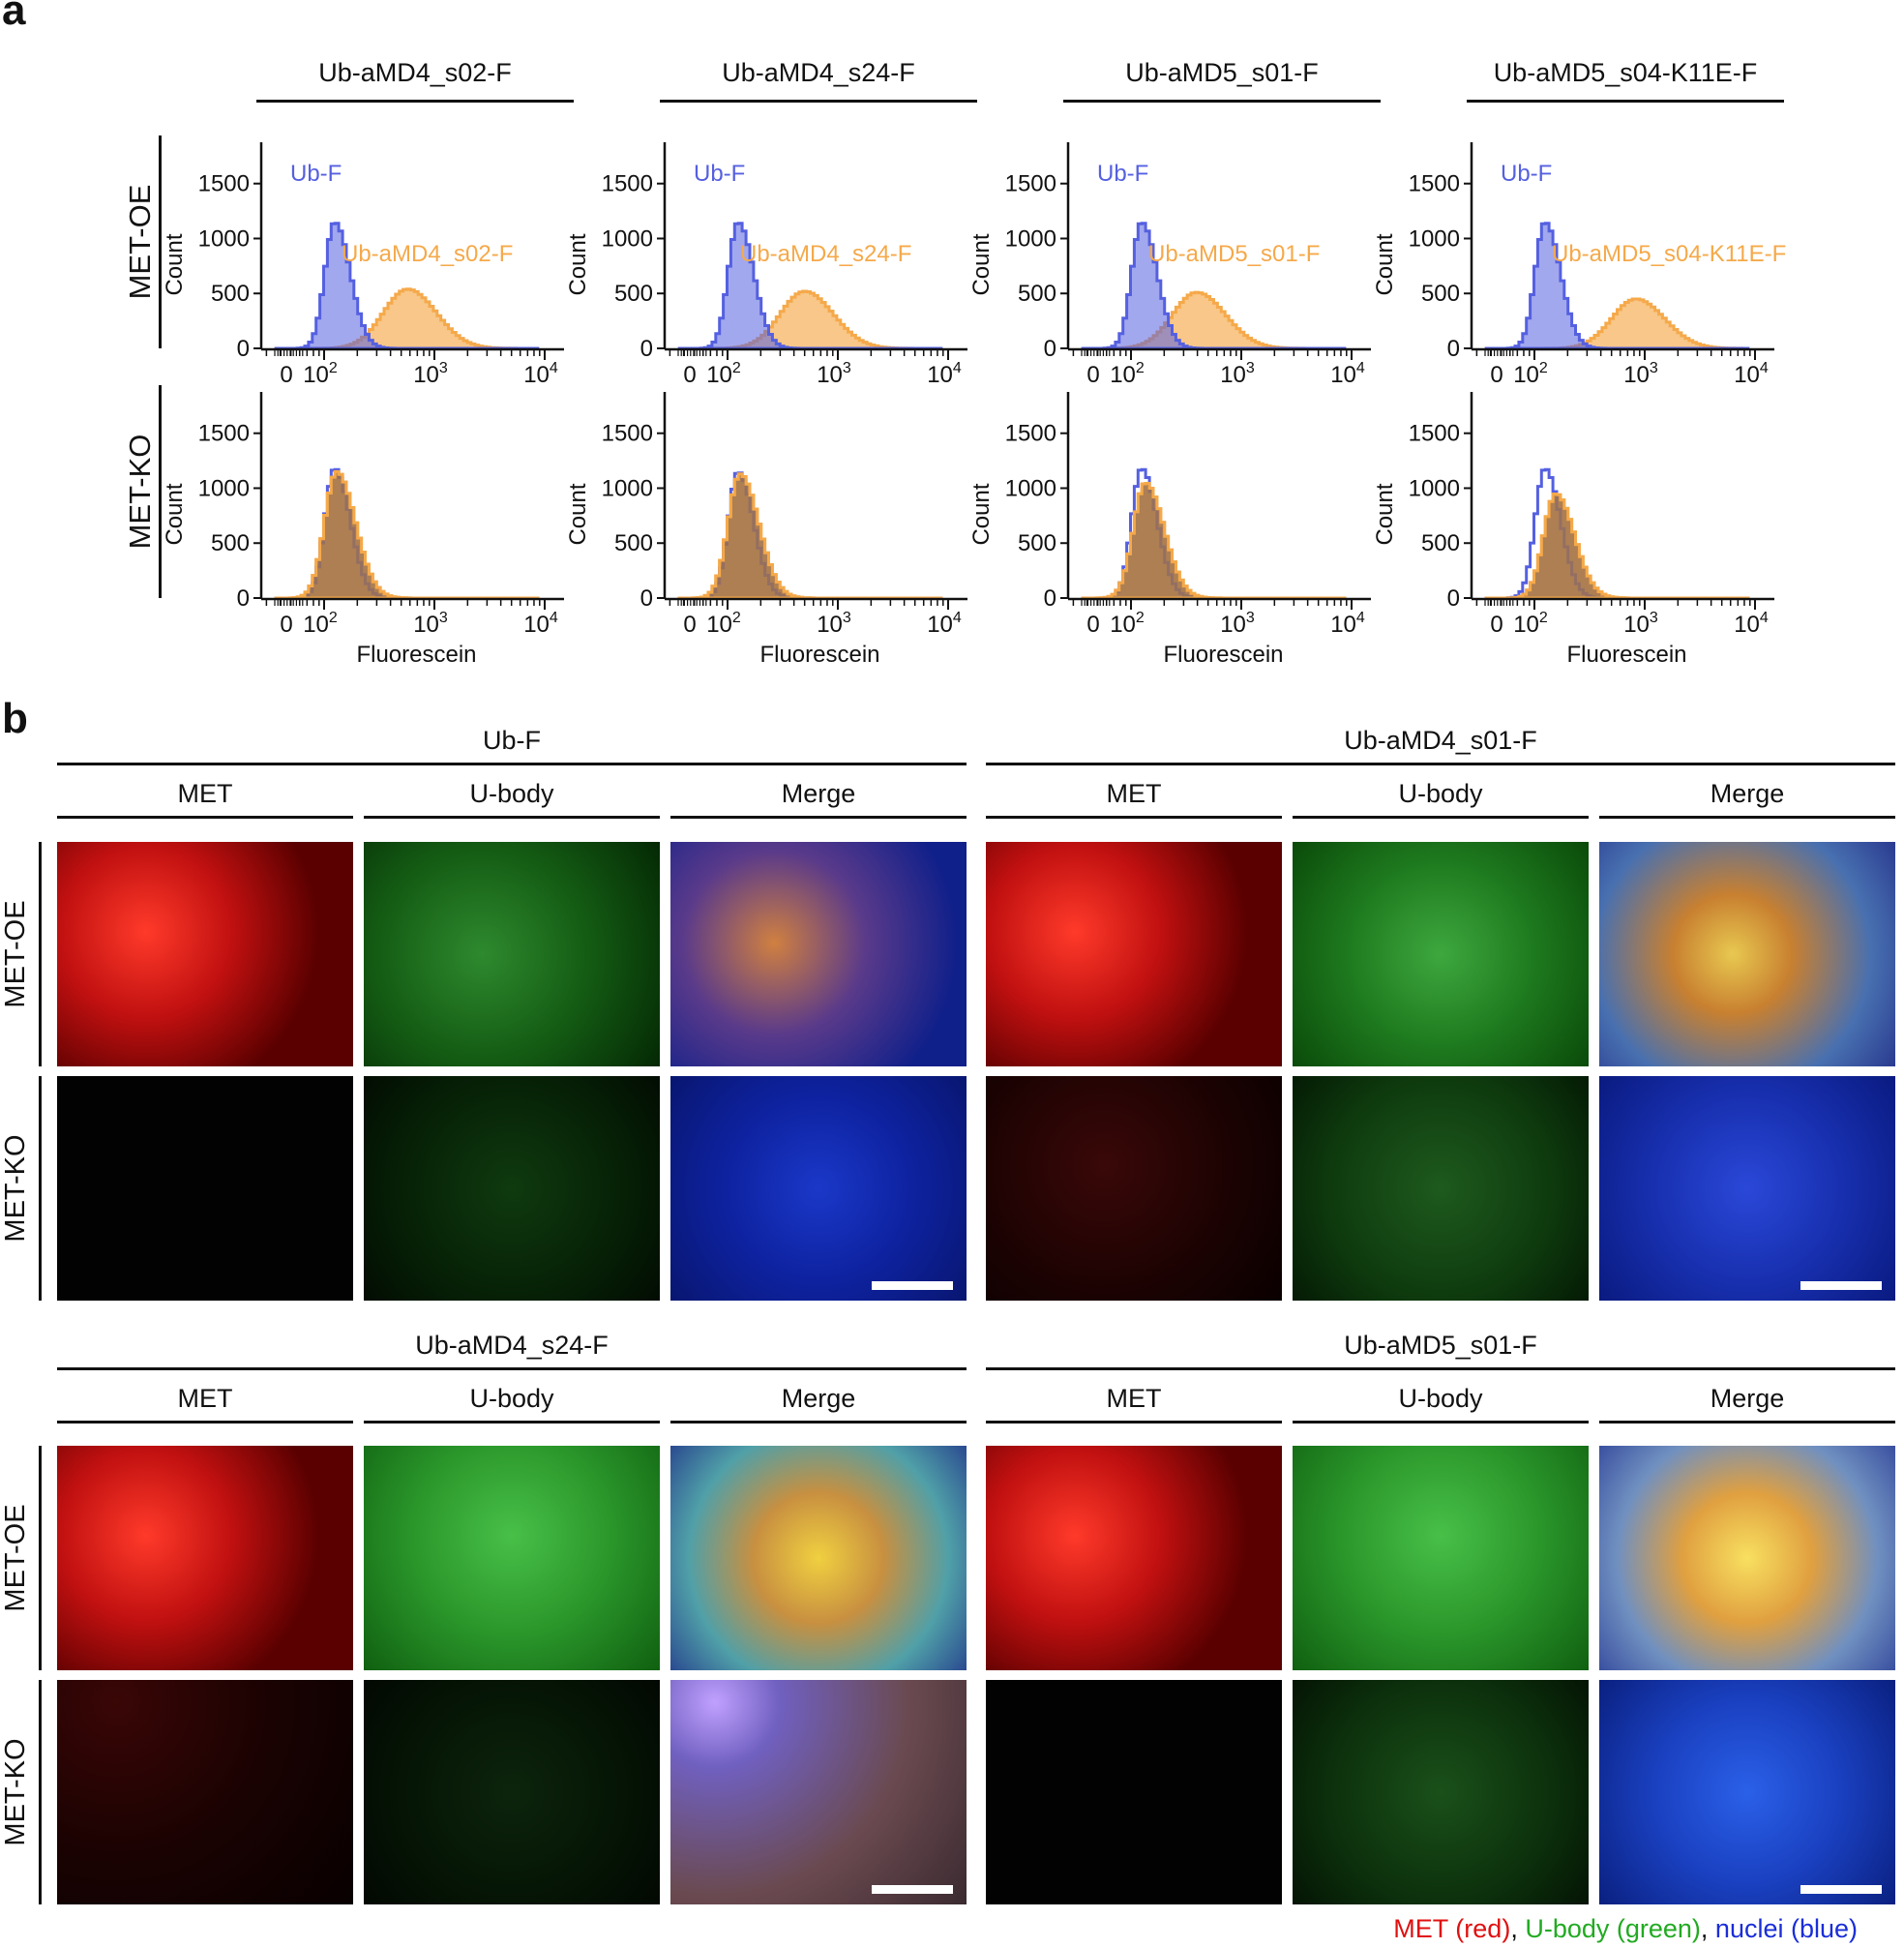 This screenshot has height=1948, width=1904. Describe the element at coordinates (512, 1368) in the screenshot. I see `micro-group-rule` at that location.